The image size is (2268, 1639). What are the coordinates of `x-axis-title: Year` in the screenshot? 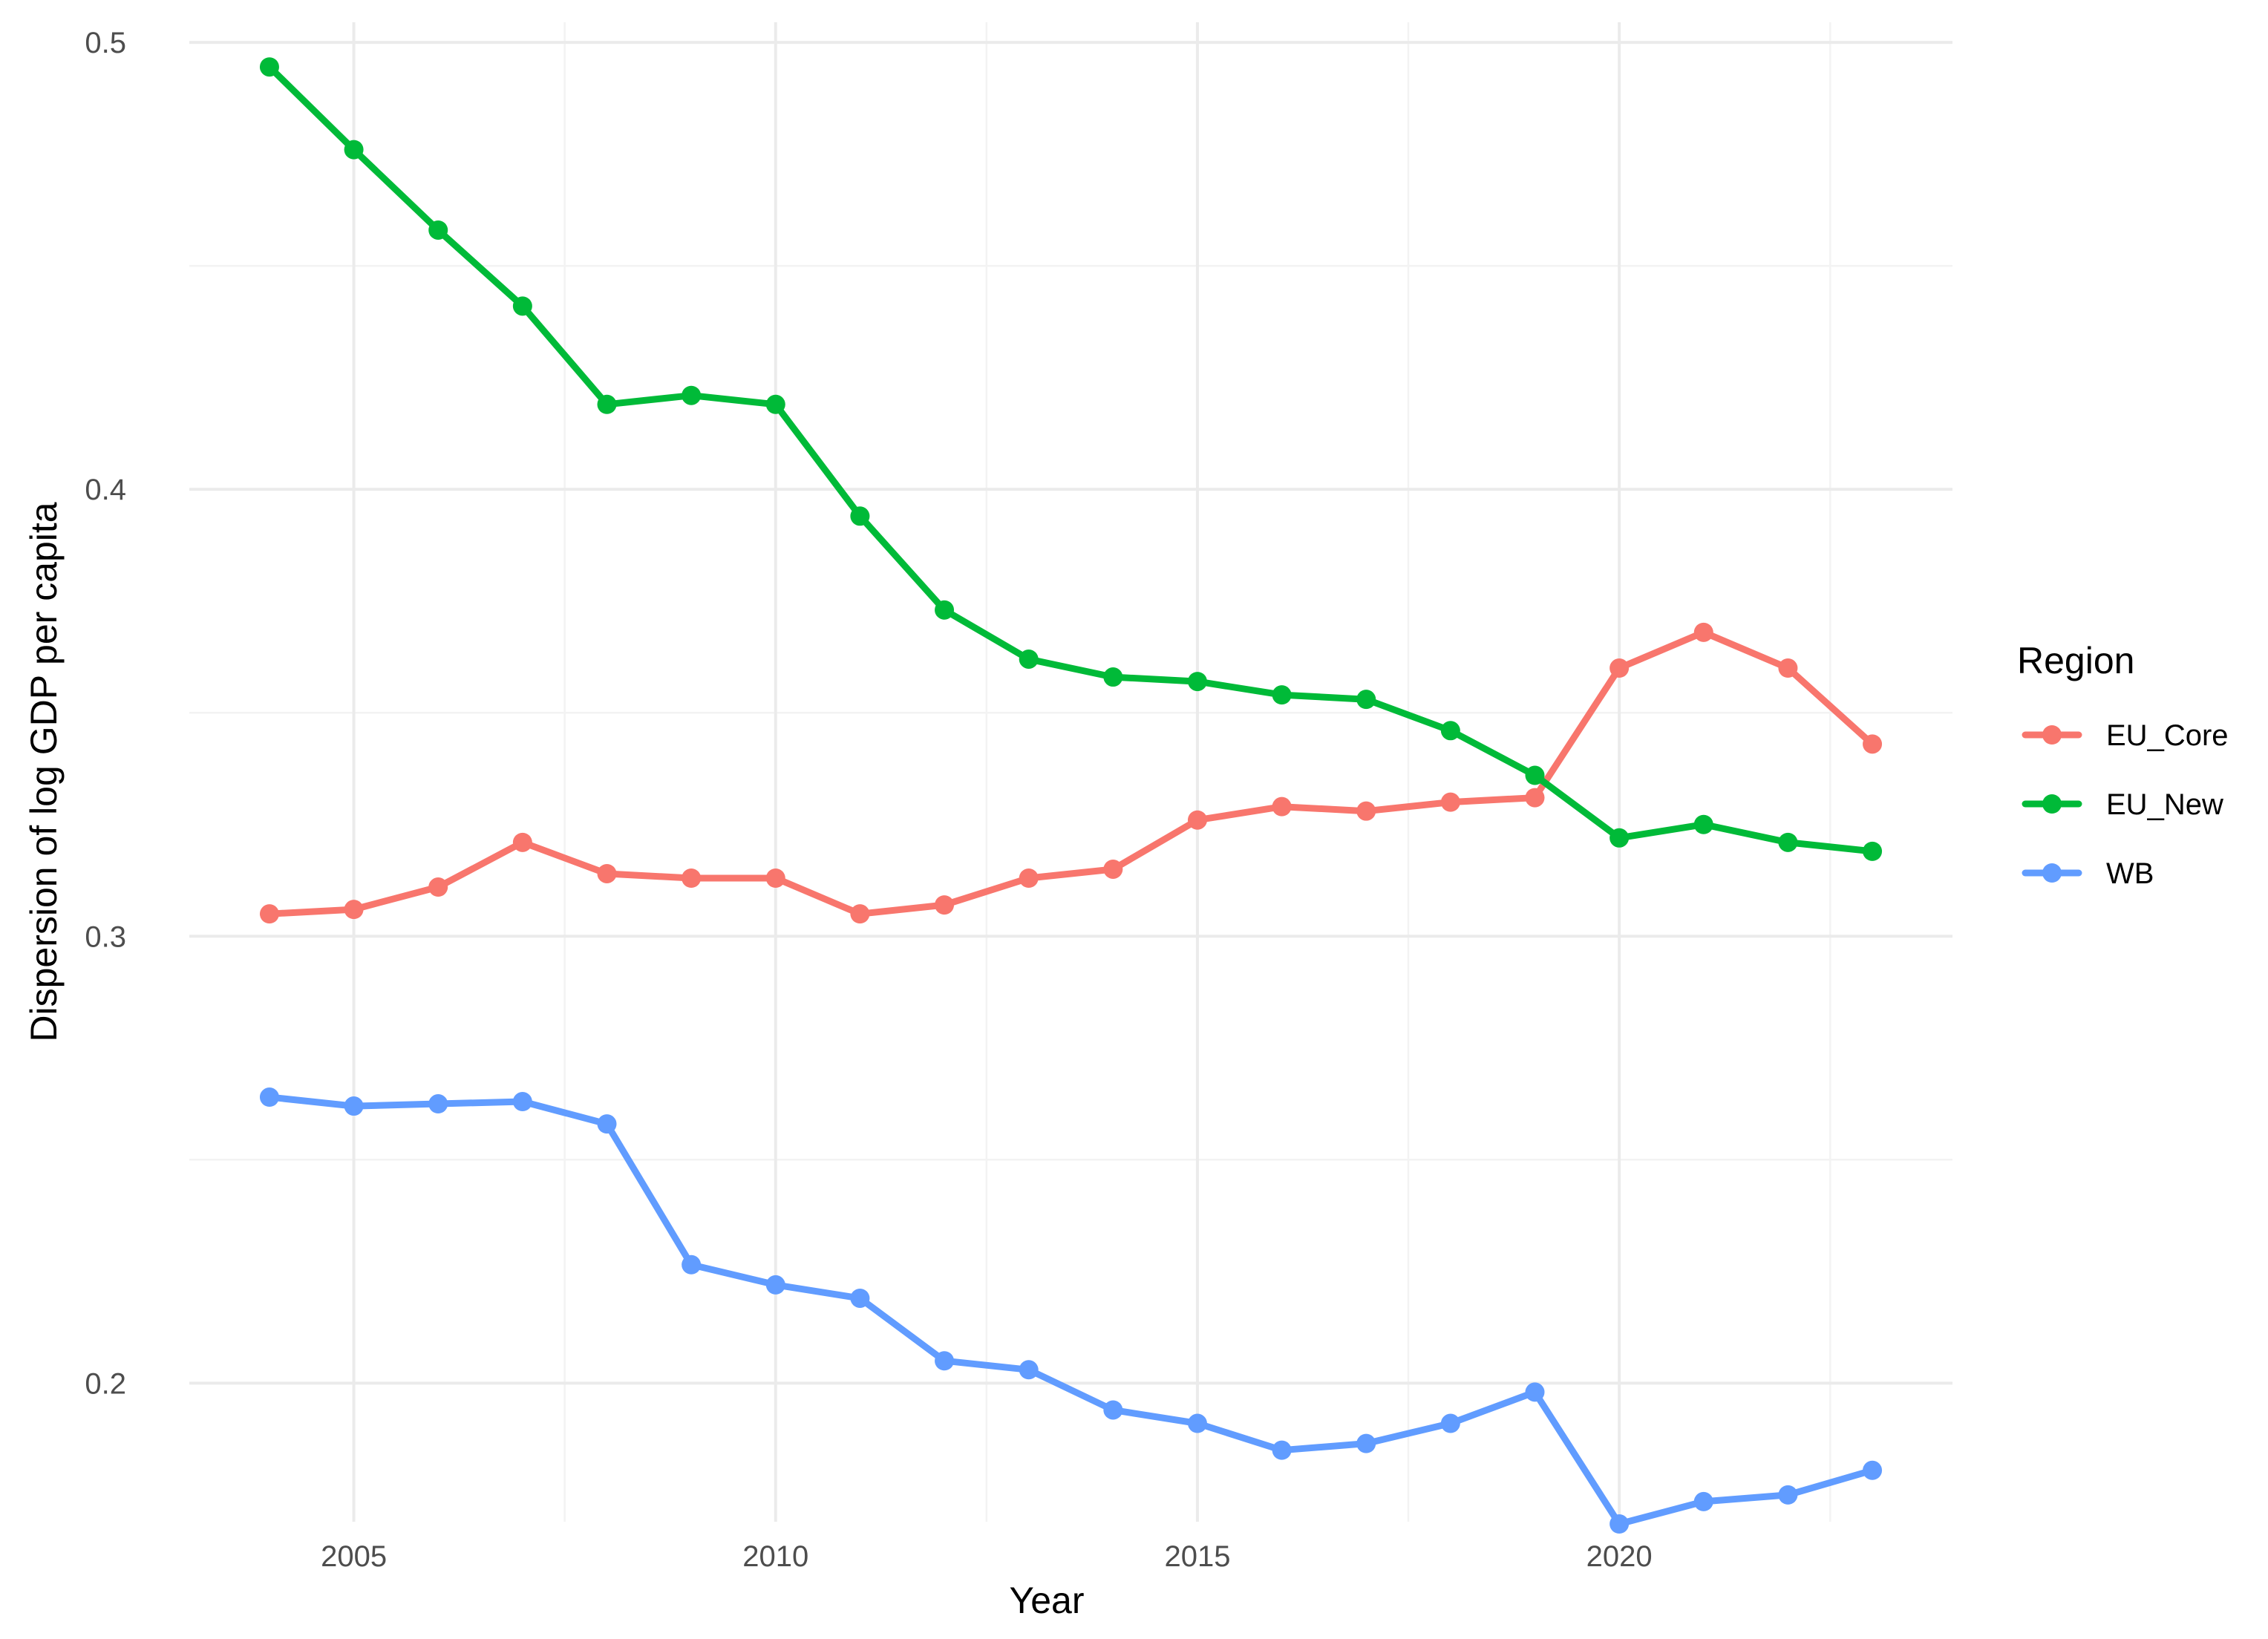 It's located at (1046, 1600).